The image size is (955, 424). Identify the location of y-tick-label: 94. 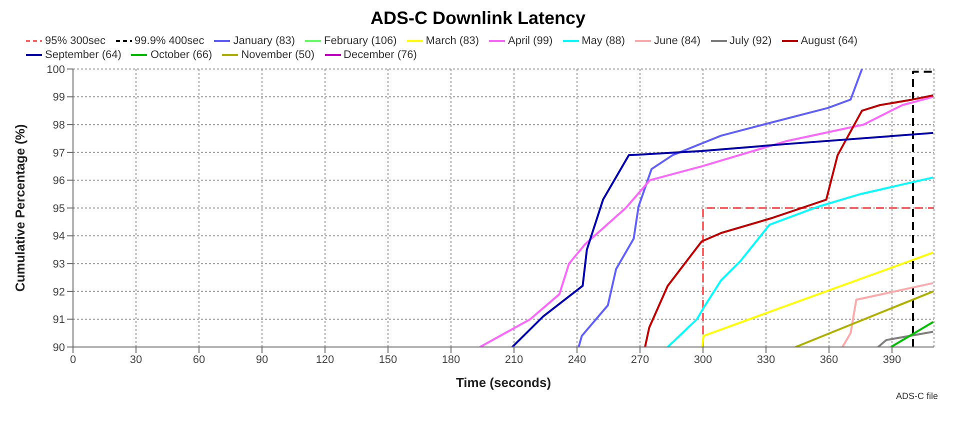
(58, 236).